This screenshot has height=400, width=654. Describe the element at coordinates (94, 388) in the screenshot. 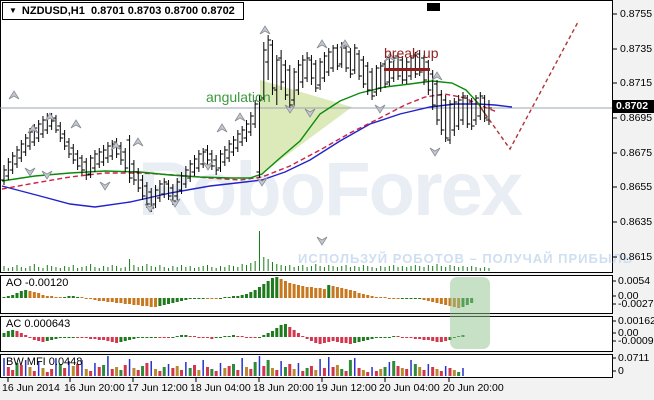

I see `time-axis-label: 16 Jun 20:00` at that location.